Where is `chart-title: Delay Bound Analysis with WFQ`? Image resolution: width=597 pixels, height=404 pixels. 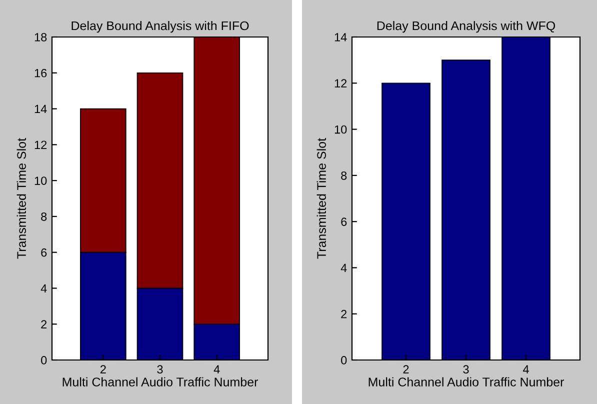
chart-title: Delay Bound Analysis with WFQ is located at coordinates (466, 26).